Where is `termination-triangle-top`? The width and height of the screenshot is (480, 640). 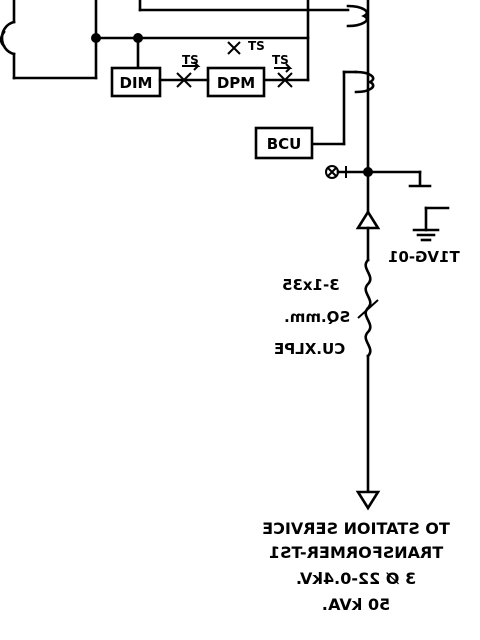
termination-triangle-top is located at coordinates (368, 219).